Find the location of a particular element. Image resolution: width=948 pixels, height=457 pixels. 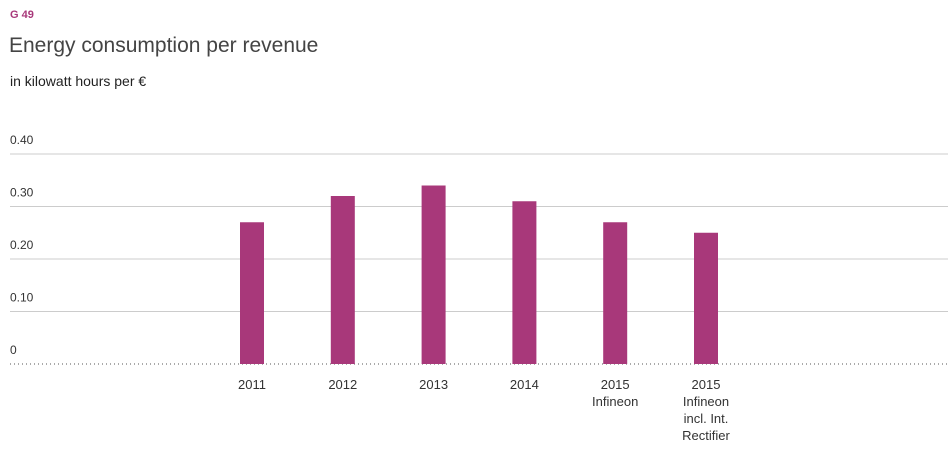

chart-subtitle: in kilowatt hours per € is located at coordinates (78, 81).